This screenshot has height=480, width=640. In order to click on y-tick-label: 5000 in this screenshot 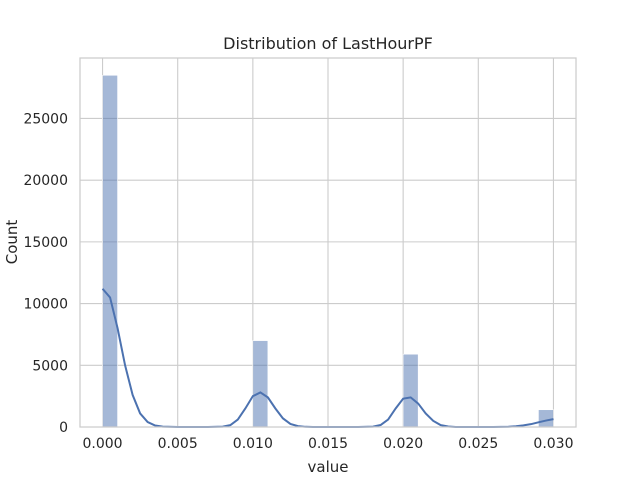, I will do `click(50, 366)`.